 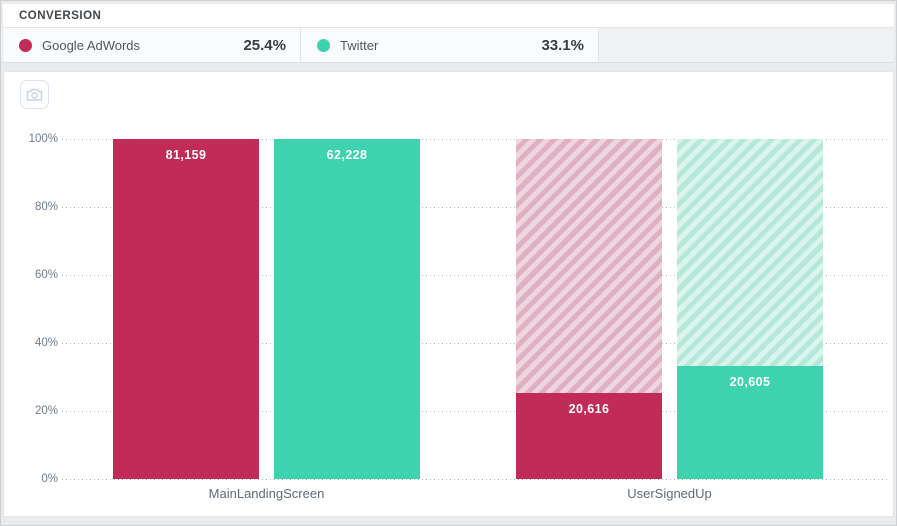 I want to click on bar-UserSignedUp-twitter: 20,605, so click(x=750, y=309).